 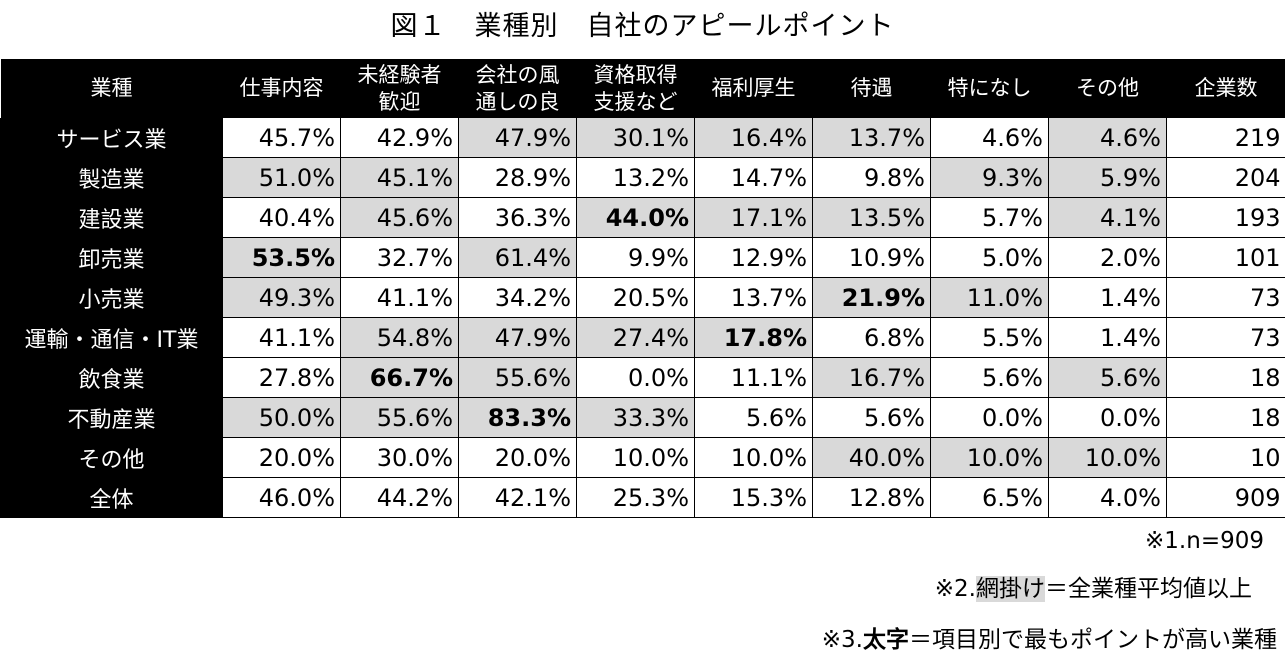 I want to click on company-count-cell: 909, so click(x=1225, y=497).